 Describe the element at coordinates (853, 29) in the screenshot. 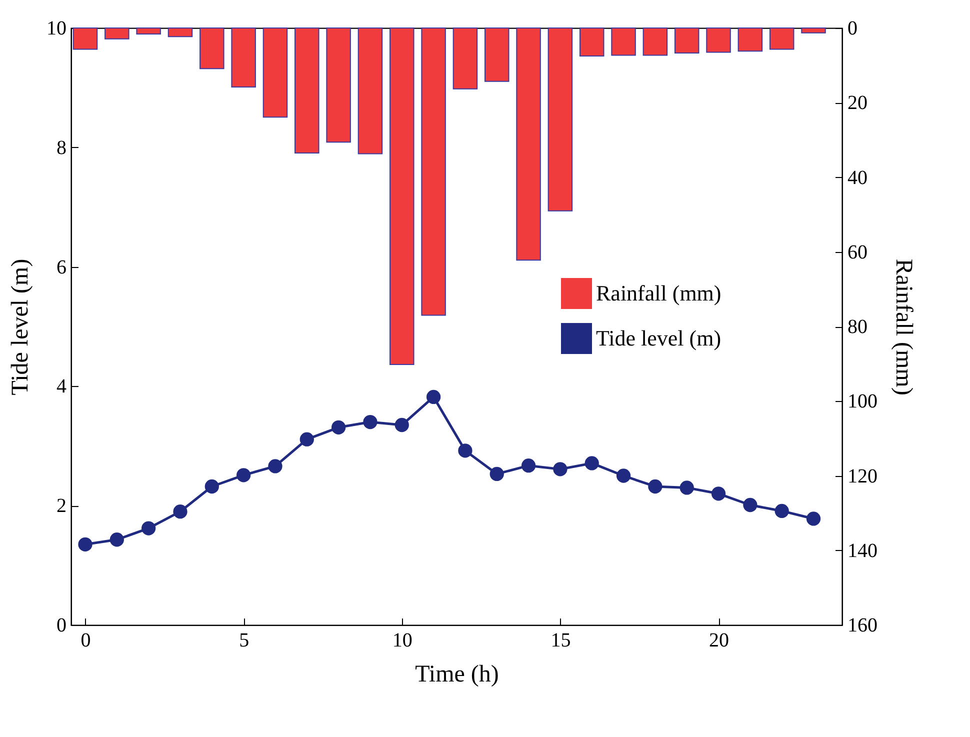

I see `y2-tick-label: 0` at that location.